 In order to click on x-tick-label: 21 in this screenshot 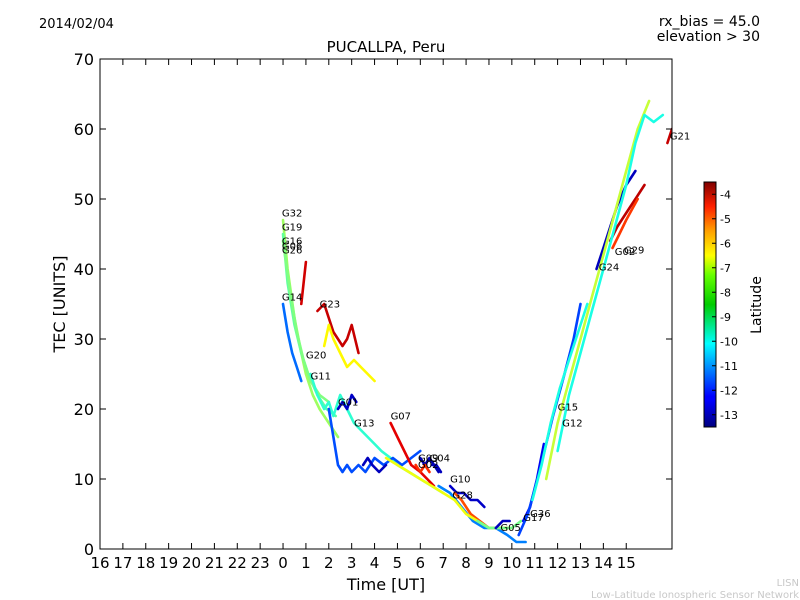, I will do `click(214, 563)`.